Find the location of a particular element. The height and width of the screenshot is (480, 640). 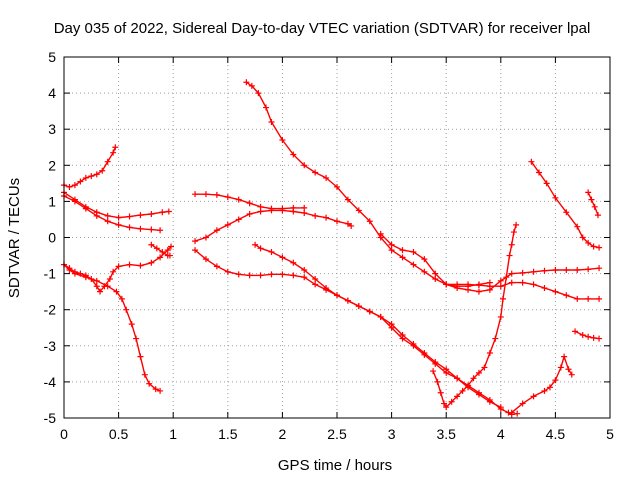

y-axis-label: SDTVAR / TECUs is located at coordinates (14, 238).